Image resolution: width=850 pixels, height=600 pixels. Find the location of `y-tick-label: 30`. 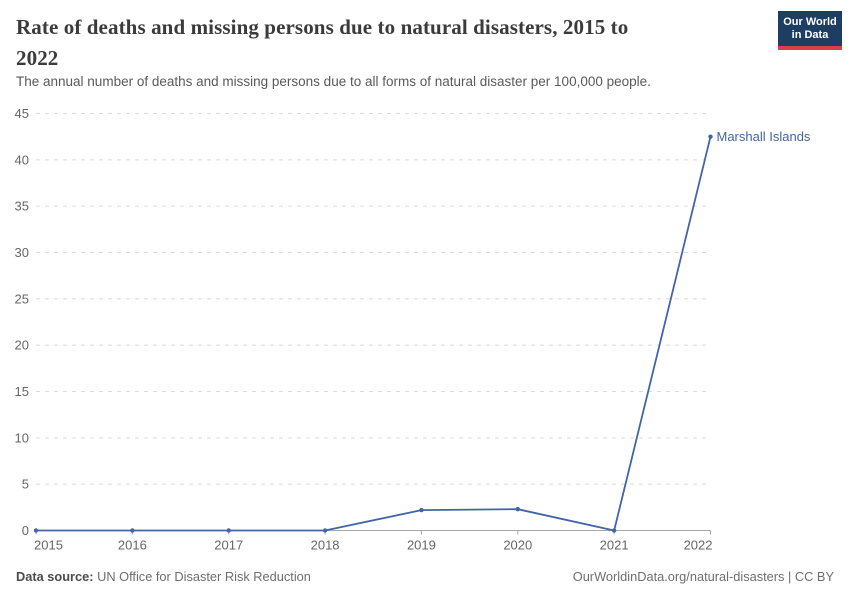

y-tick-label: 30 is located at coordinates (22, 252).